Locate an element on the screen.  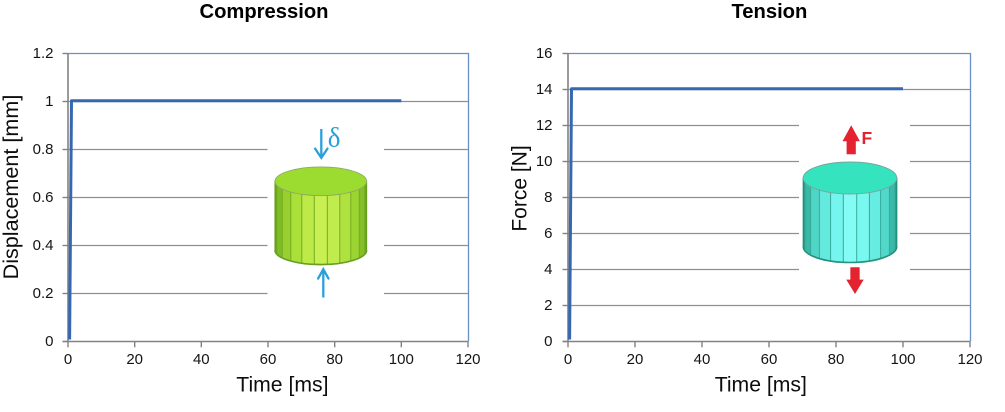
svg-text: 0.4 is located at coordinates (43, 245).